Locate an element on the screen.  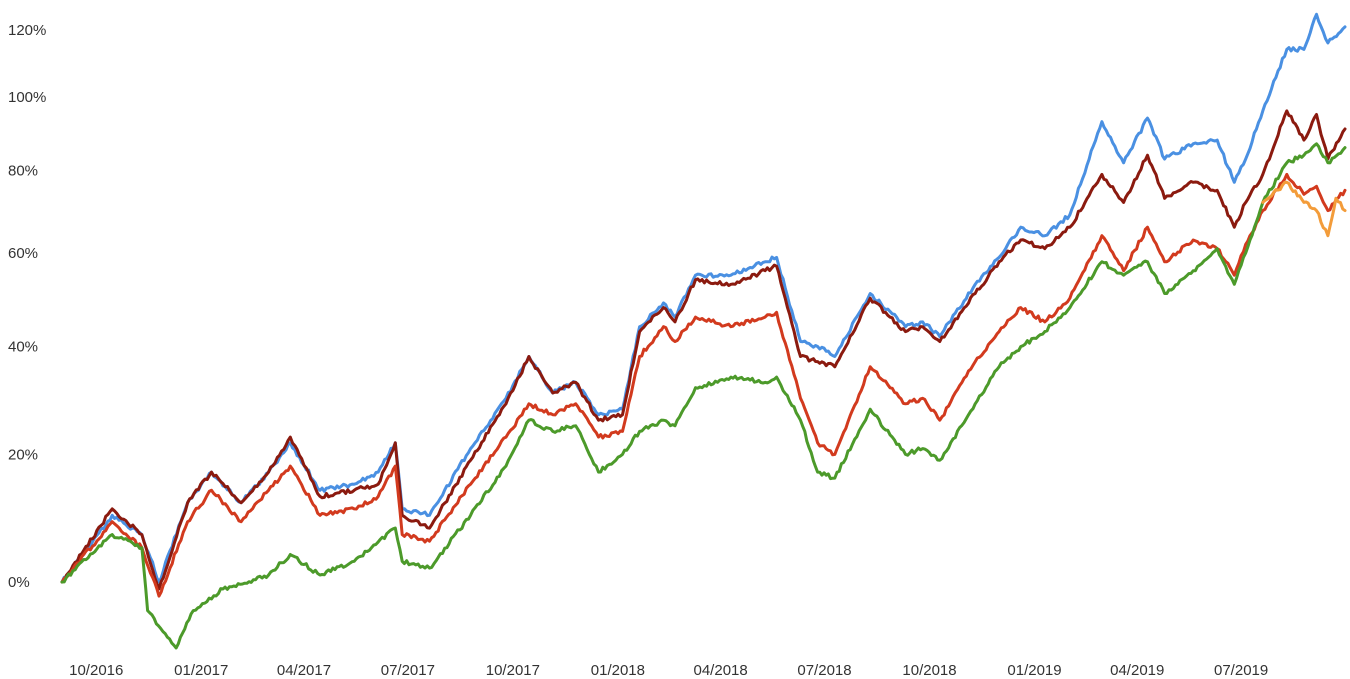
y-tick-label: 0% is located at coordinates (19, 582).